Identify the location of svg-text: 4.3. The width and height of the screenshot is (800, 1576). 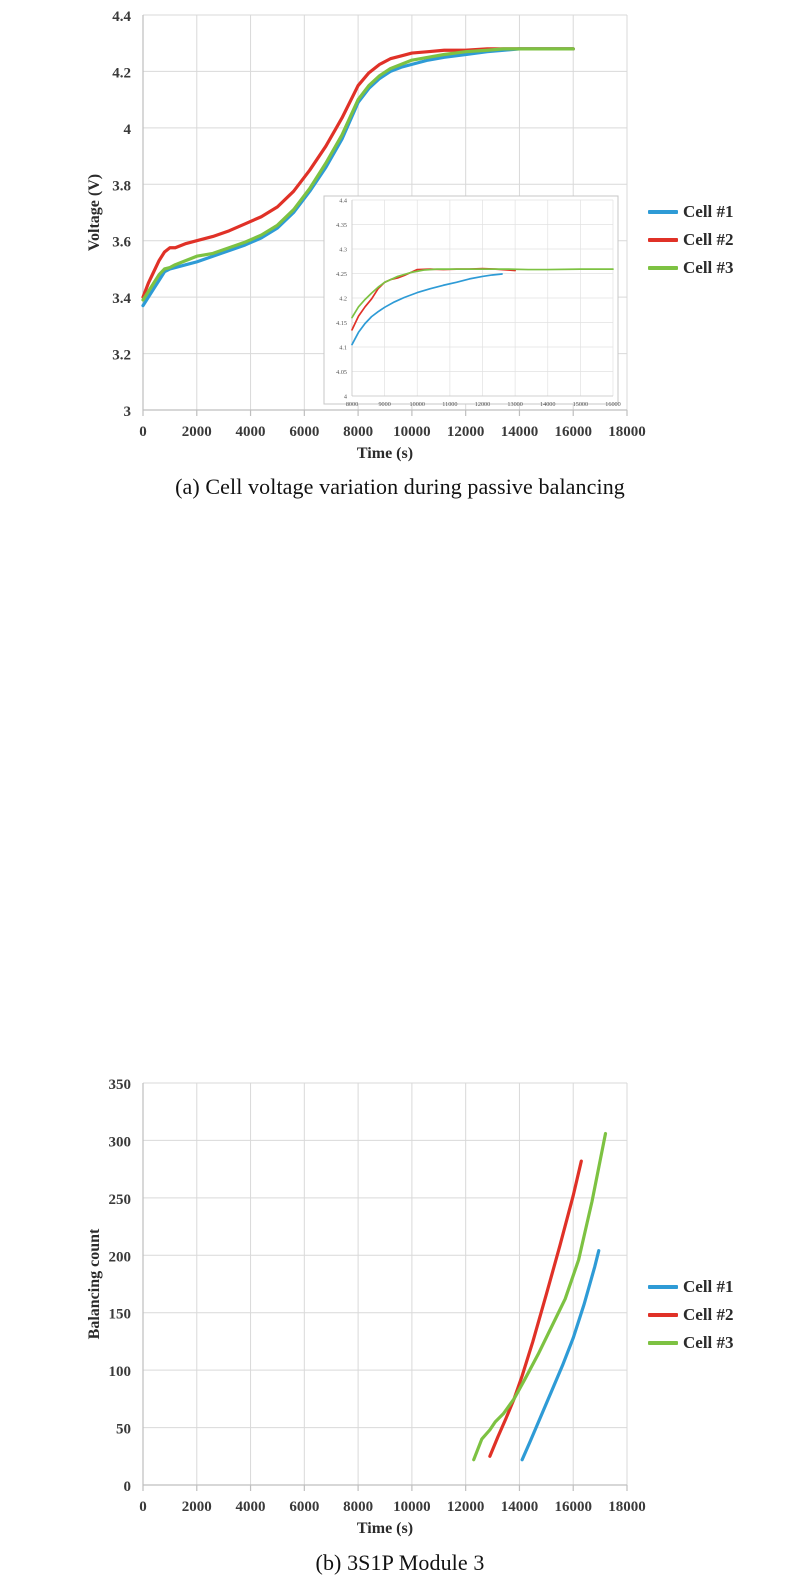
(343, 250).